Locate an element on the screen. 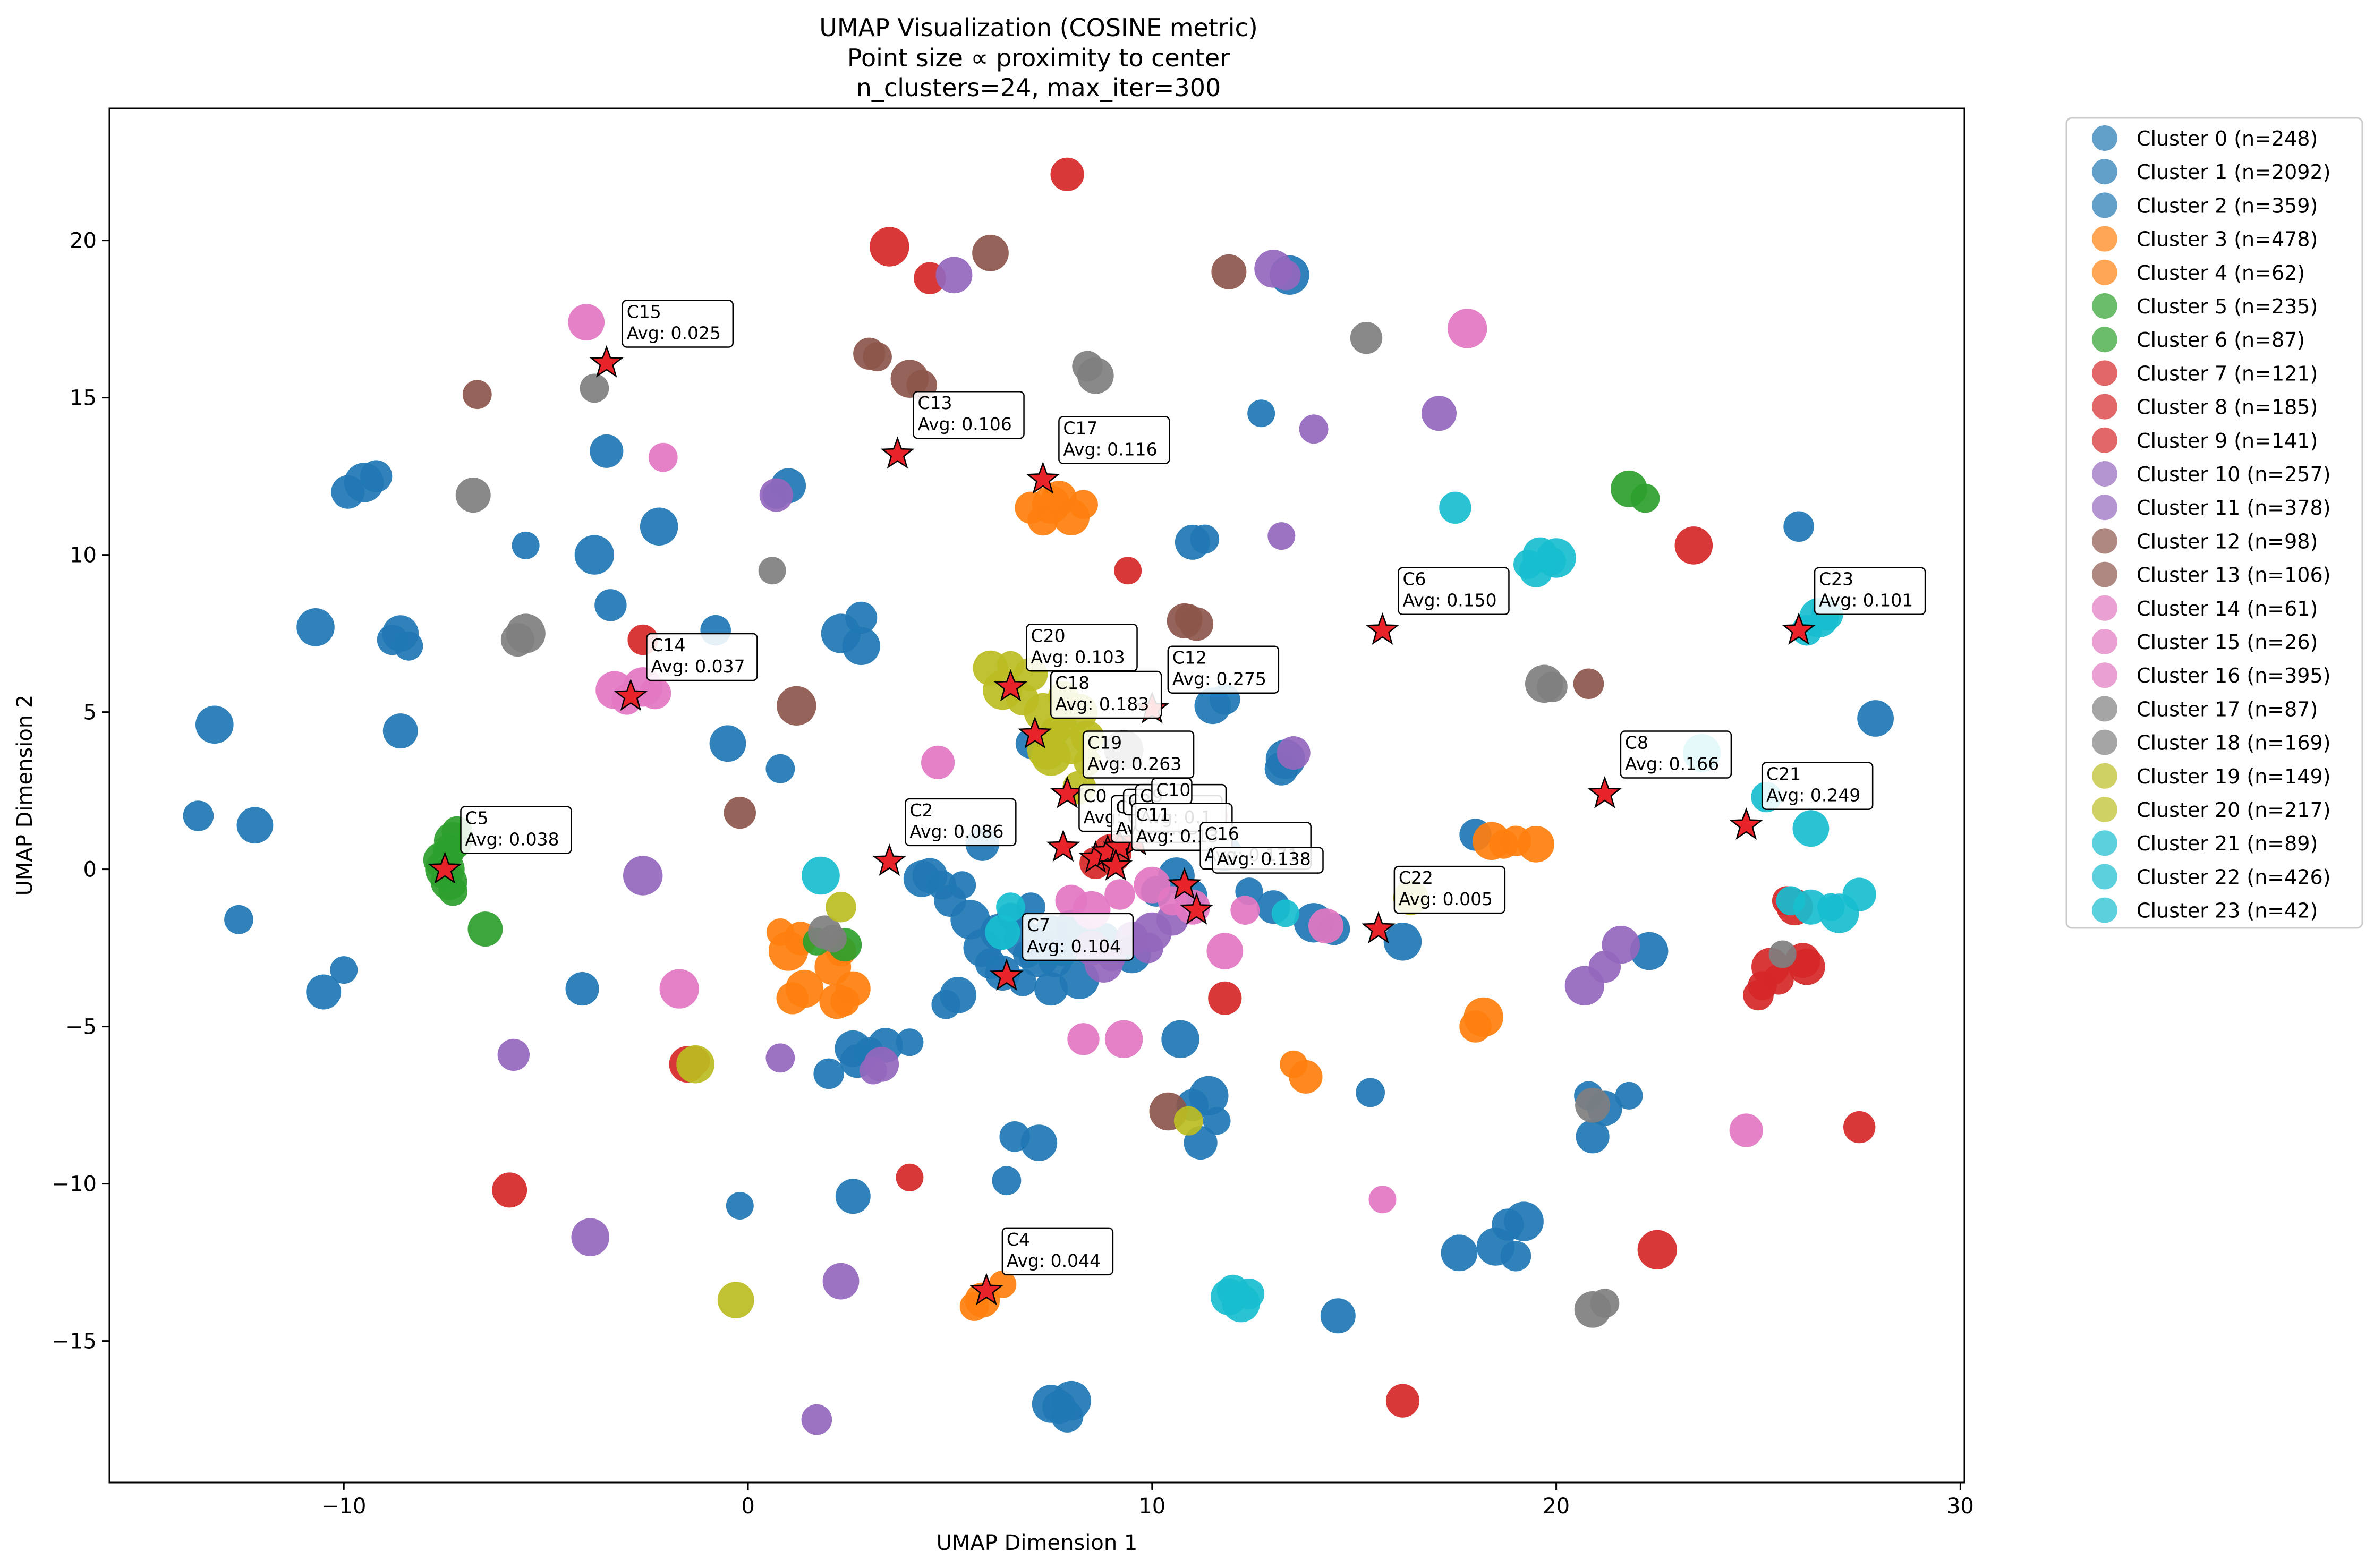  legend-label: Cluster 21 (n=89) is located at coordinates (2227, 843).